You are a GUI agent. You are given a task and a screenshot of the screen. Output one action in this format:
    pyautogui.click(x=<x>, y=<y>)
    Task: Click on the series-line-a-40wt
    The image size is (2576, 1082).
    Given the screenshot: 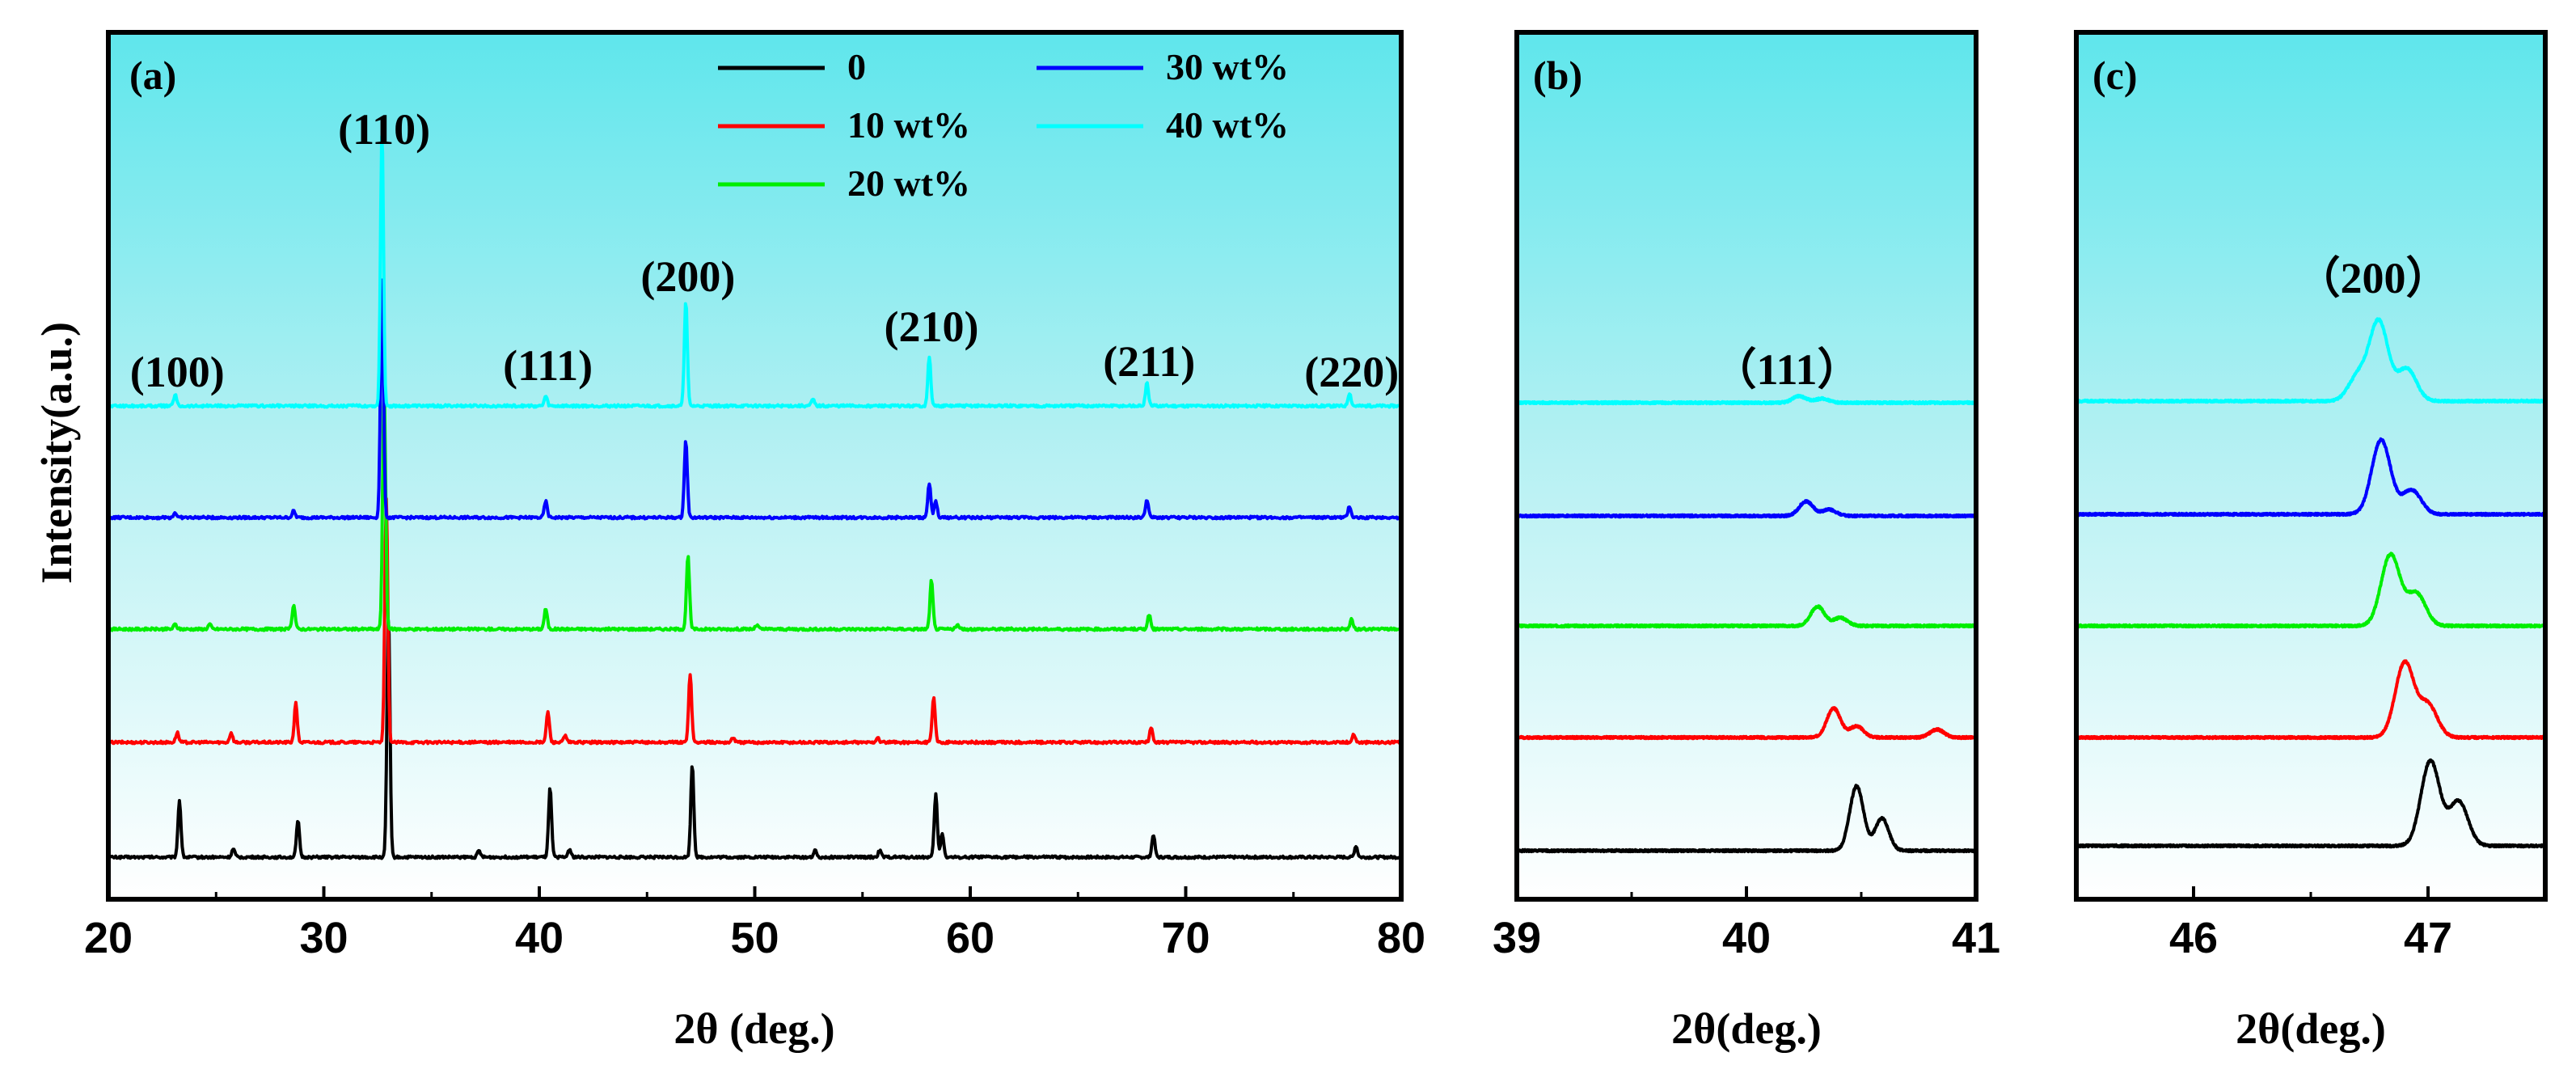 What is the action you would take?
    pyautogui.click(x=754, y=271)
    